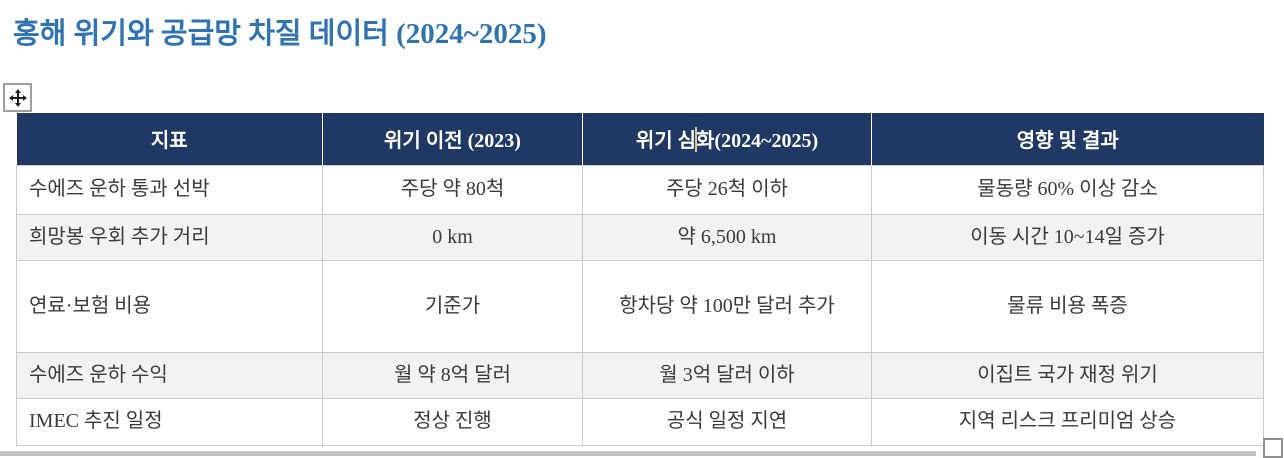 This screenshot has height=458, width=1284. Describe the element at coordinates (1273, 448) in the screenshot. I see `table-resize-handle` at that location.